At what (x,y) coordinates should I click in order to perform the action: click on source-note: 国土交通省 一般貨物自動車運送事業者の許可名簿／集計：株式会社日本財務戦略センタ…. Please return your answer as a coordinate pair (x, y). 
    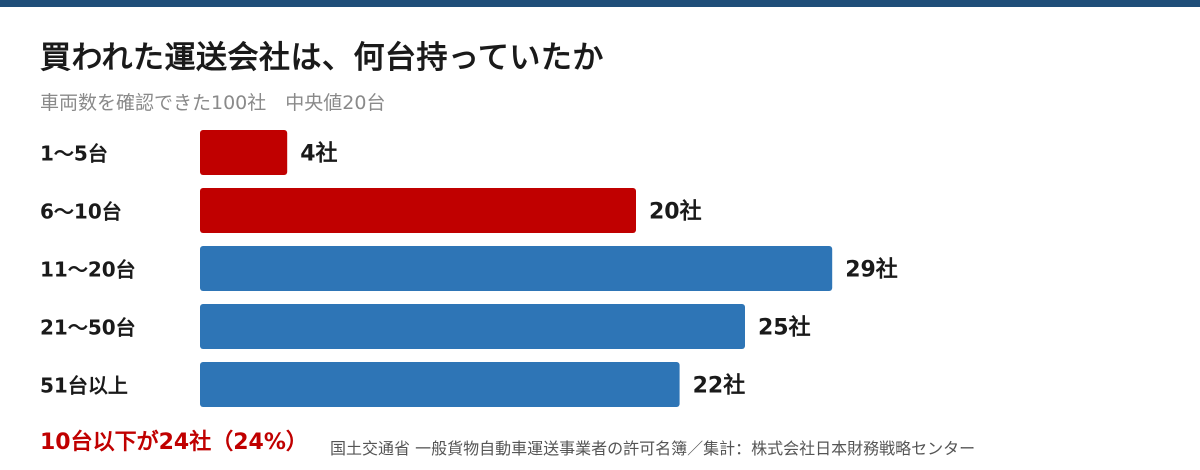
    Looking at the image, I should click on (653, 448).